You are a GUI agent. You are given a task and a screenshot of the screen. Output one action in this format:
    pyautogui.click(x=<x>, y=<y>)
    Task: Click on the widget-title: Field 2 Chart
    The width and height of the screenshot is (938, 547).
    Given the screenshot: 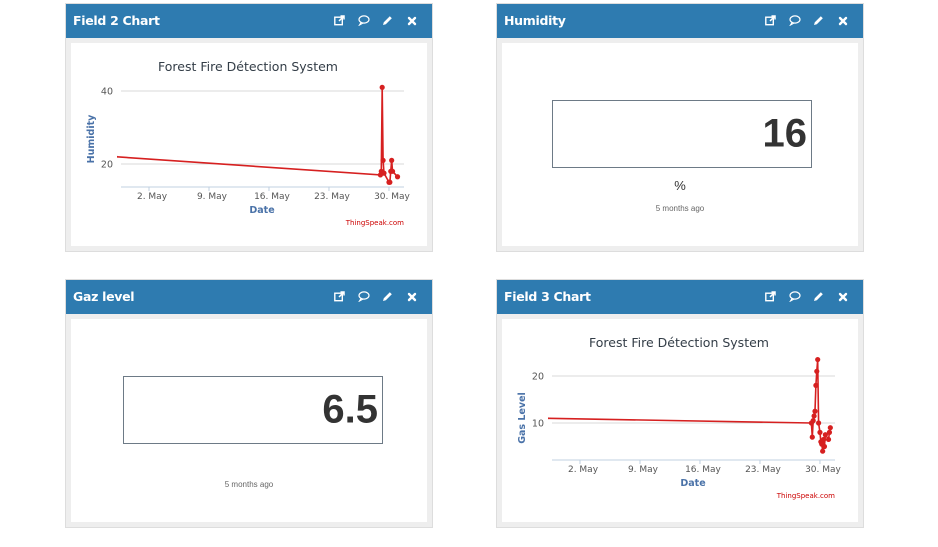 What is the action you would take?
    pyautogui.click(x=116, y=20)
    